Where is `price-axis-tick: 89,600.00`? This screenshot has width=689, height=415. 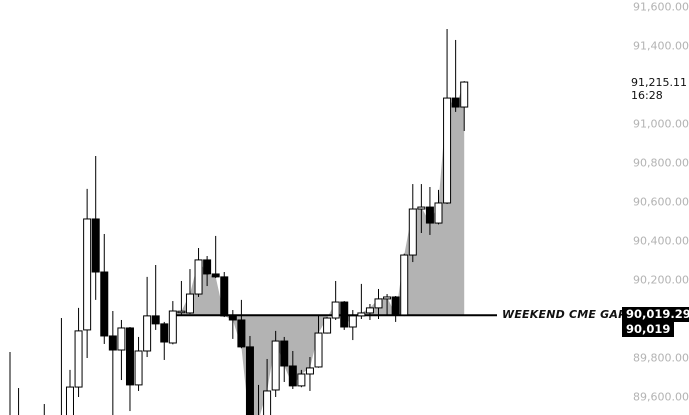 price-axis-tick: 89,600.00 is located at coordinates (661, 397).